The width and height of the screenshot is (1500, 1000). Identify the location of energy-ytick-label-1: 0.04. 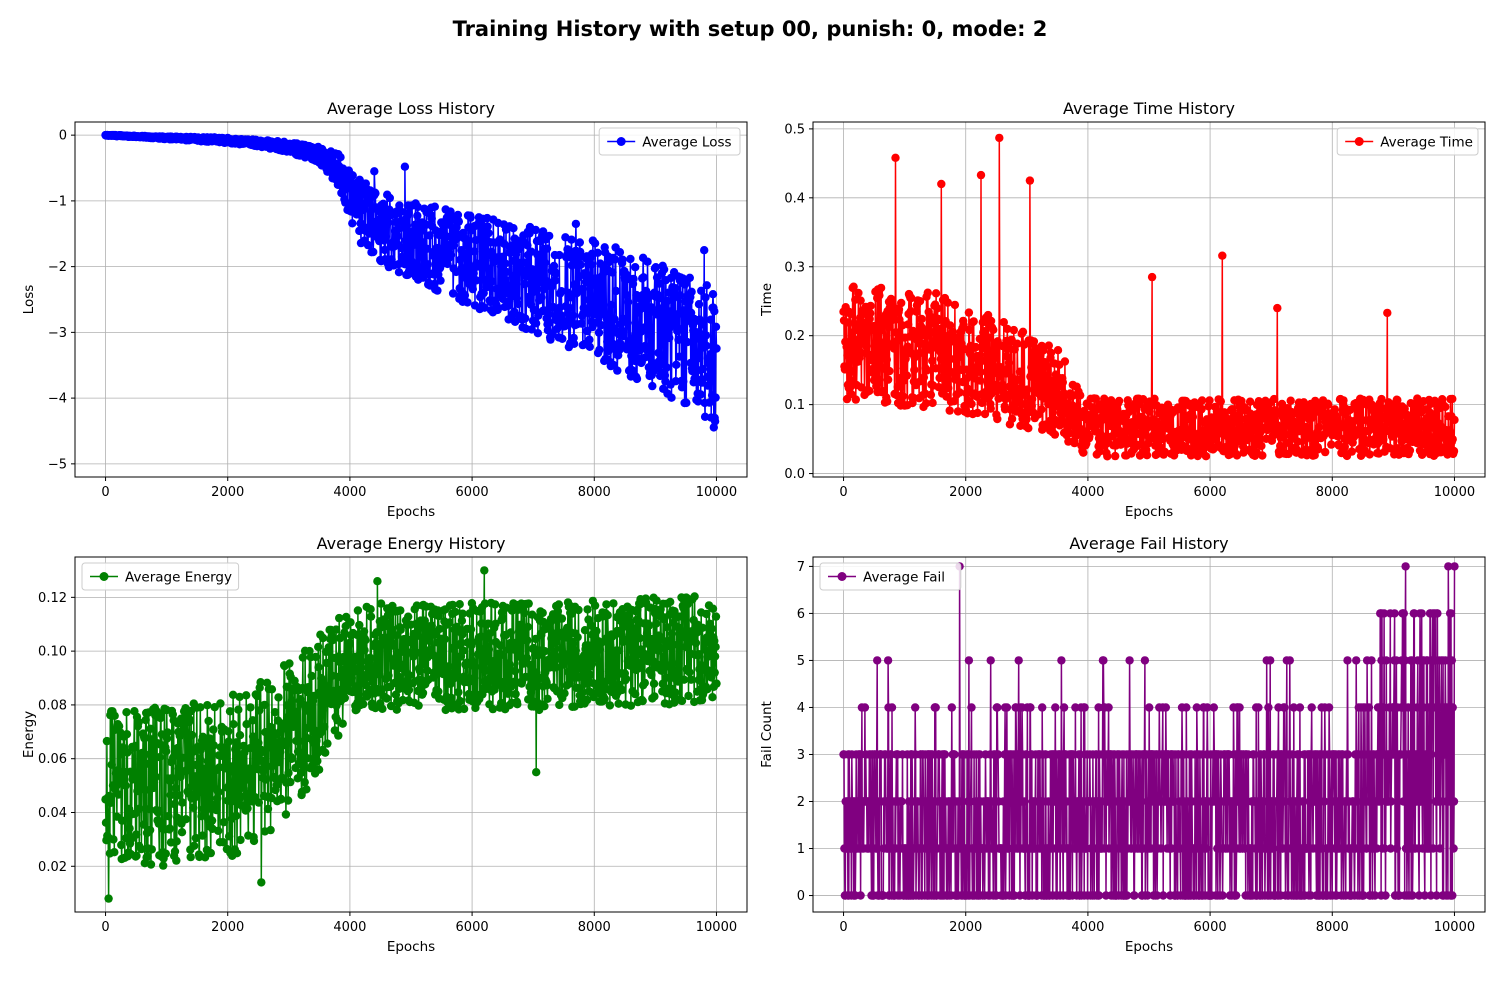
(52, 813).